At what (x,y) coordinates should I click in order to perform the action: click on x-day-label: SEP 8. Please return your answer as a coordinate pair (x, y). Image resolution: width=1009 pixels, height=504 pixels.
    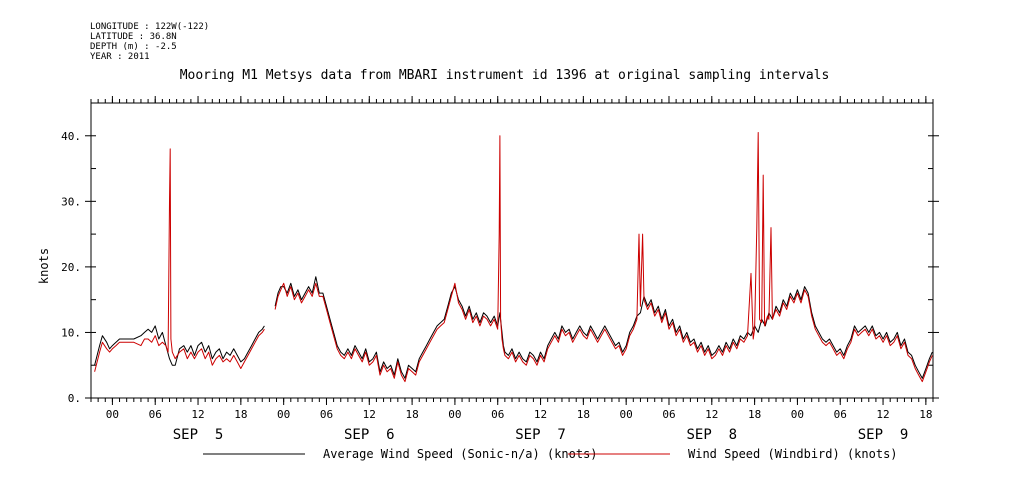
    Looking at the image, I should click on (712, 435).